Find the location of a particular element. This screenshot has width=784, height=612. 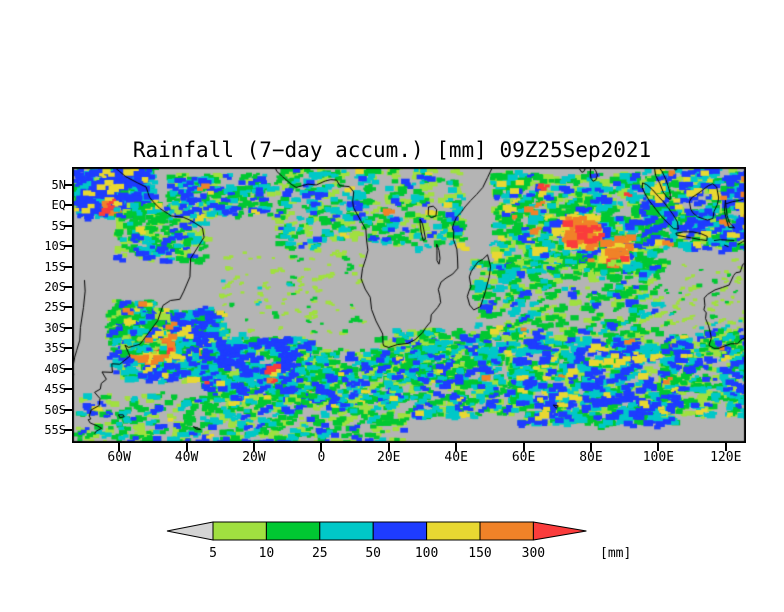

colorbar-level-label: 150 is located at coordinates (480, 553).